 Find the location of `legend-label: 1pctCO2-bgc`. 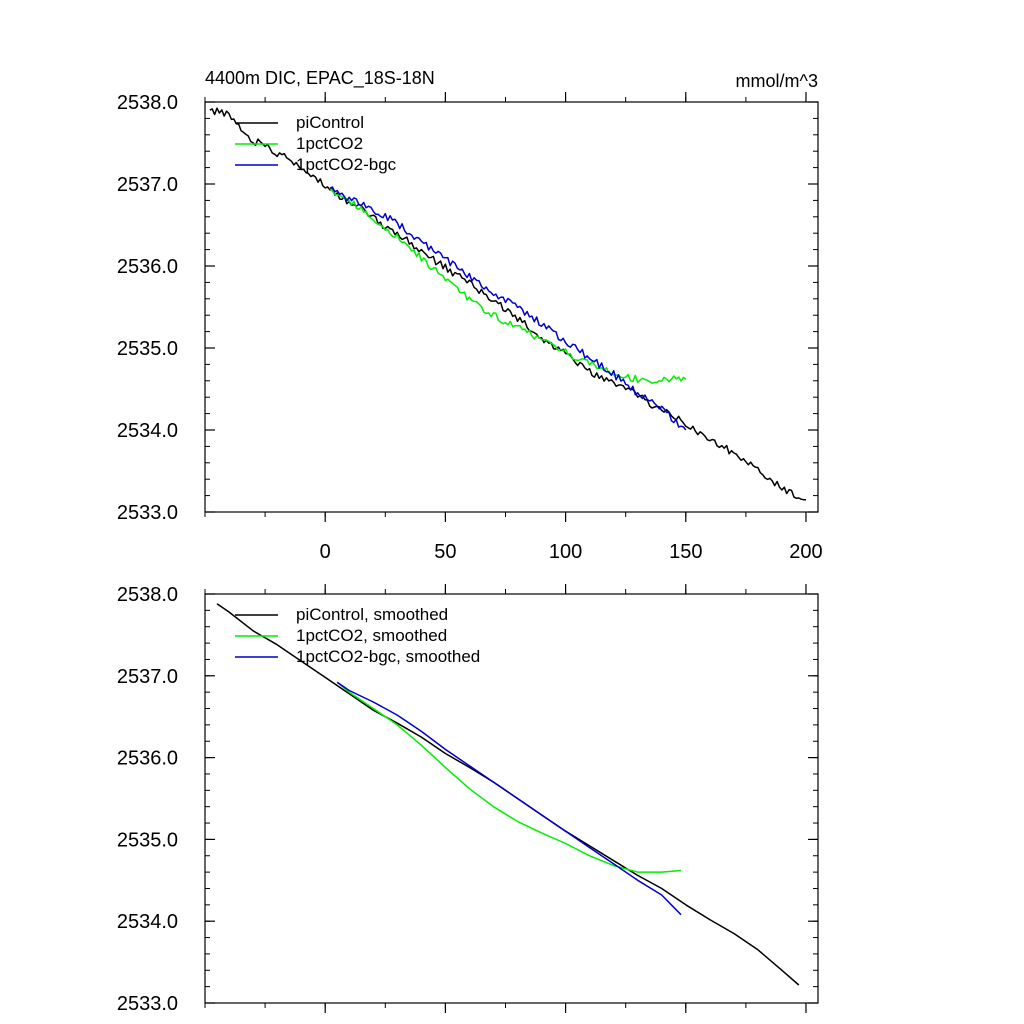

legend-label: 1pctCO2-bgc is located at coordinates (346, 164).